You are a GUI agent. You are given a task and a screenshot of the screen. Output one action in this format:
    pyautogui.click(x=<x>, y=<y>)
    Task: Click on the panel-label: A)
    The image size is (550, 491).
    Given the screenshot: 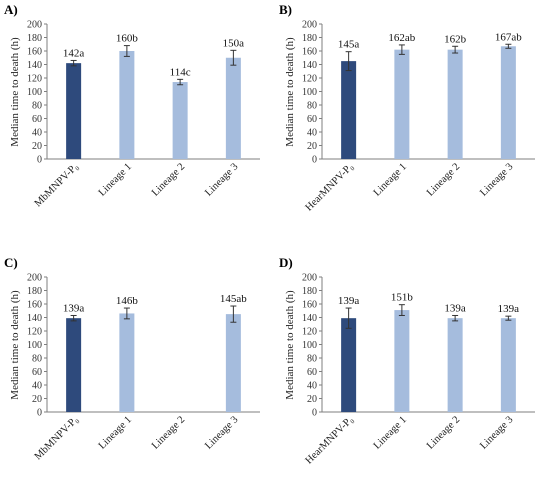 What is the action you would take?
    pyautogui.click(x=11, y=9)
    